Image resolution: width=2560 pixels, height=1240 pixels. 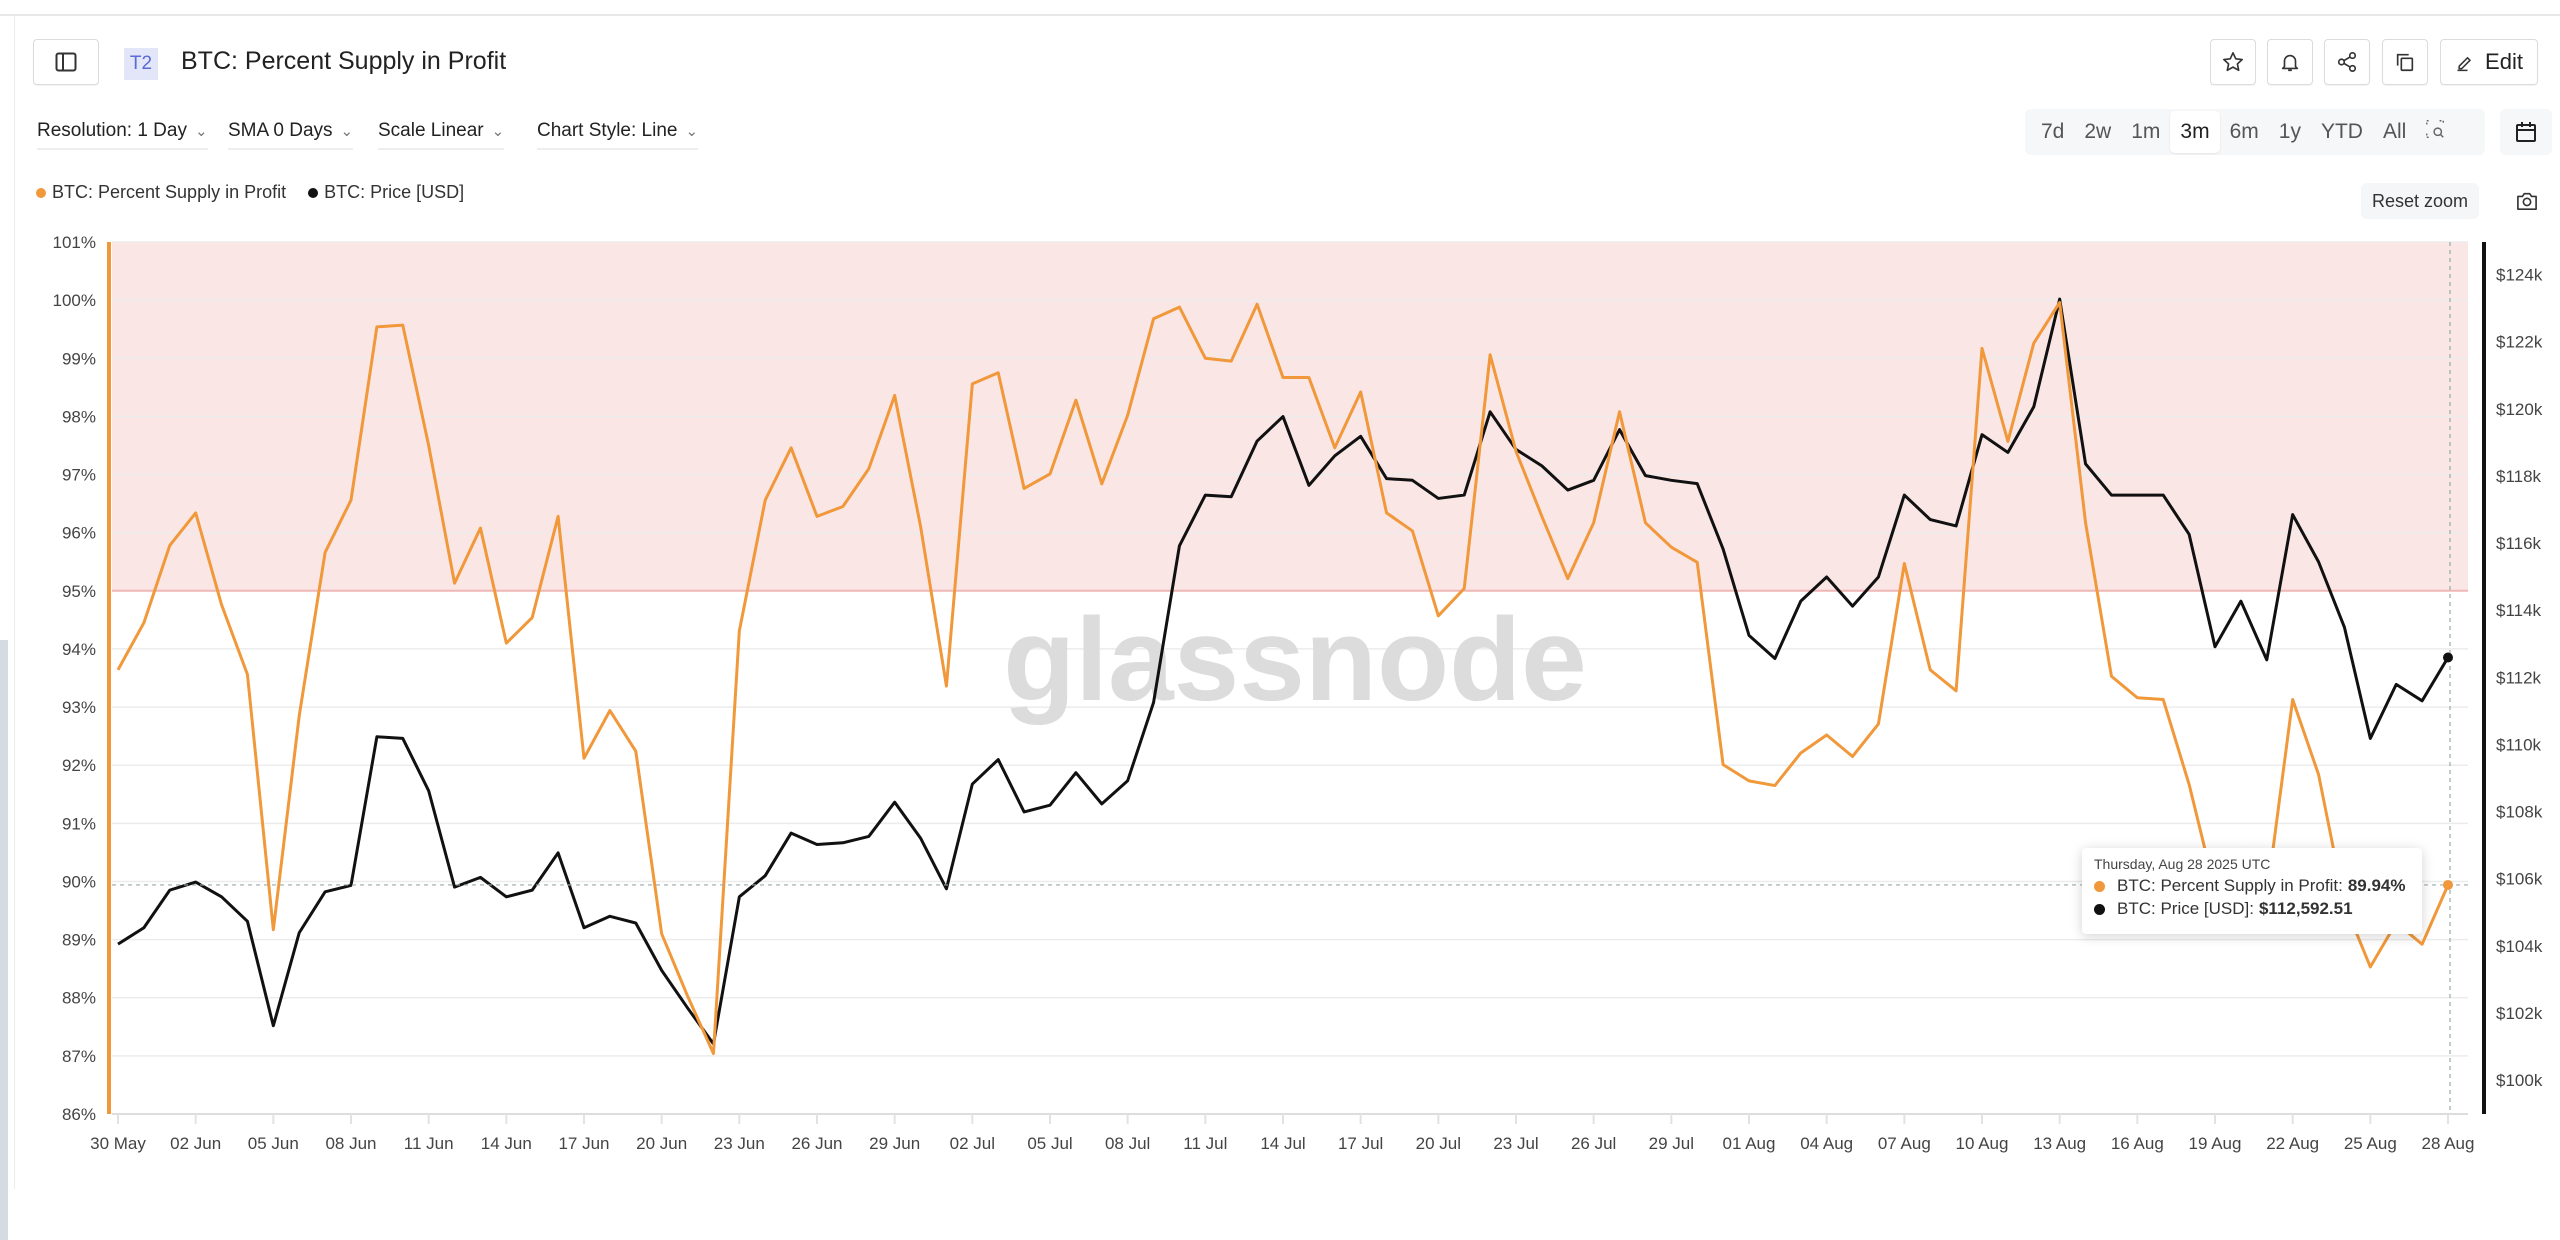 I want to click on x-tick-label: 17 Jul, so click(x=1360, y=1143).